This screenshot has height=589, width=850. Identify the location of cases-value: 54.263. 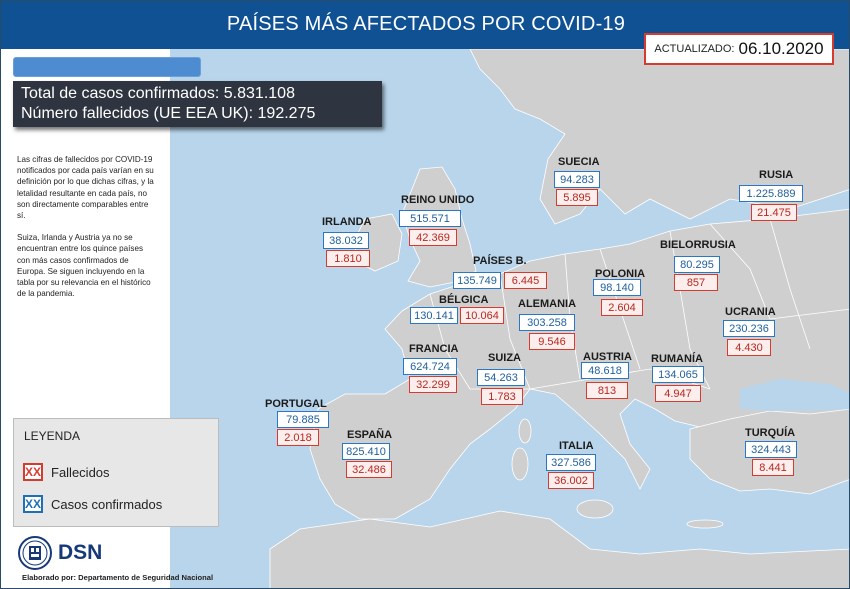
(501, 377).